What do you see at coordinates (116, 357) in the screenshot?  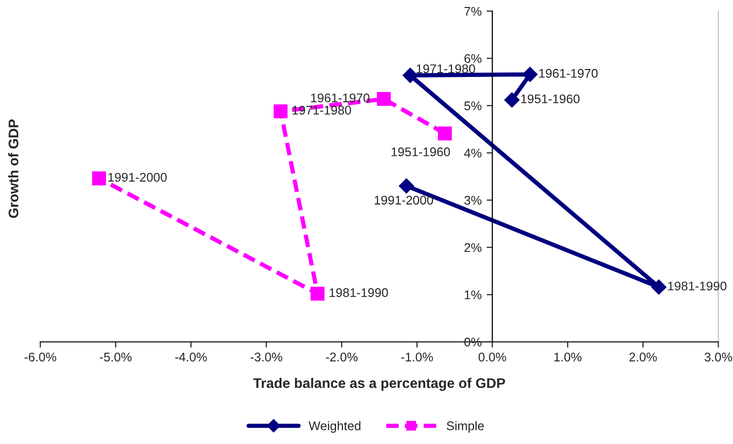 I see `x-tick-label: -5.0%` at bounding box center [116, 357].